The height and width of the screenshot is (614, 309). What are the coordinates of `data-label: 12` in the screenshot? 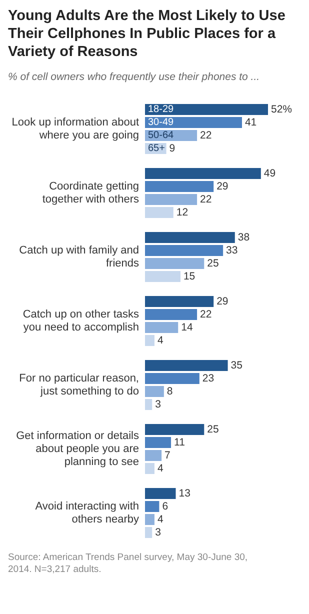 It's located at (182, 212).